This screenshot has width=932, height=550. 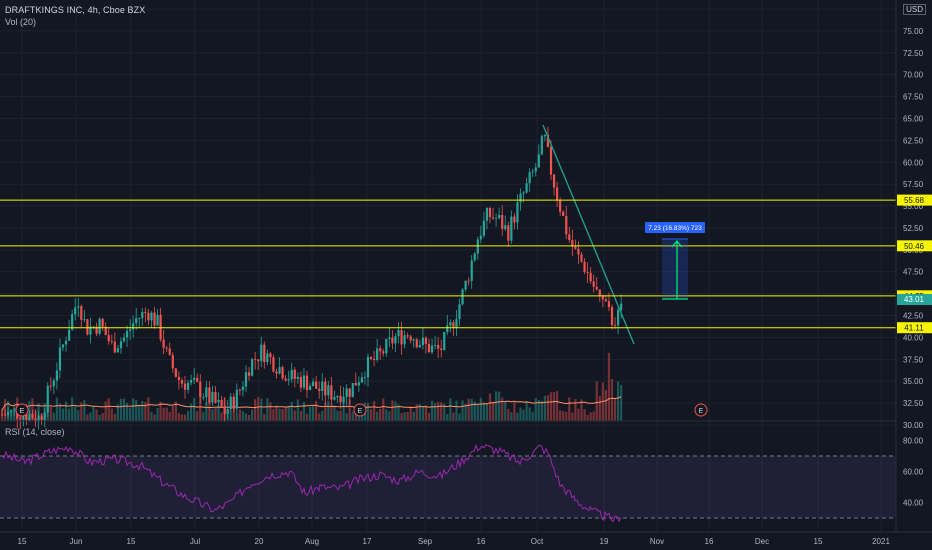 What do you see at coordinates (914, 9) in the screenshot?
I see `currency-label: USD` at bounding box center [914, 9].